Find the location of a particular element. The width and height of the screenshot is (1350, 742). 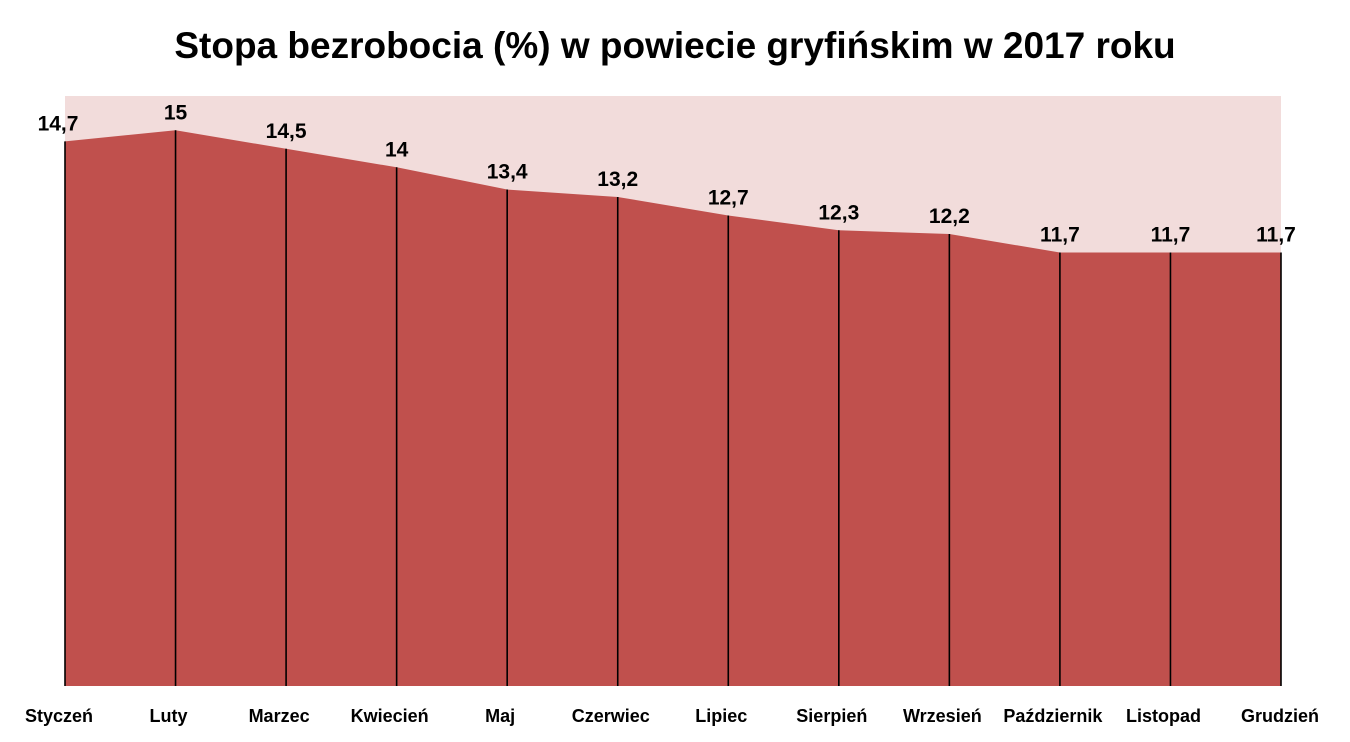

x-tick-label: Listopad is located at coordinates (1163, 716).